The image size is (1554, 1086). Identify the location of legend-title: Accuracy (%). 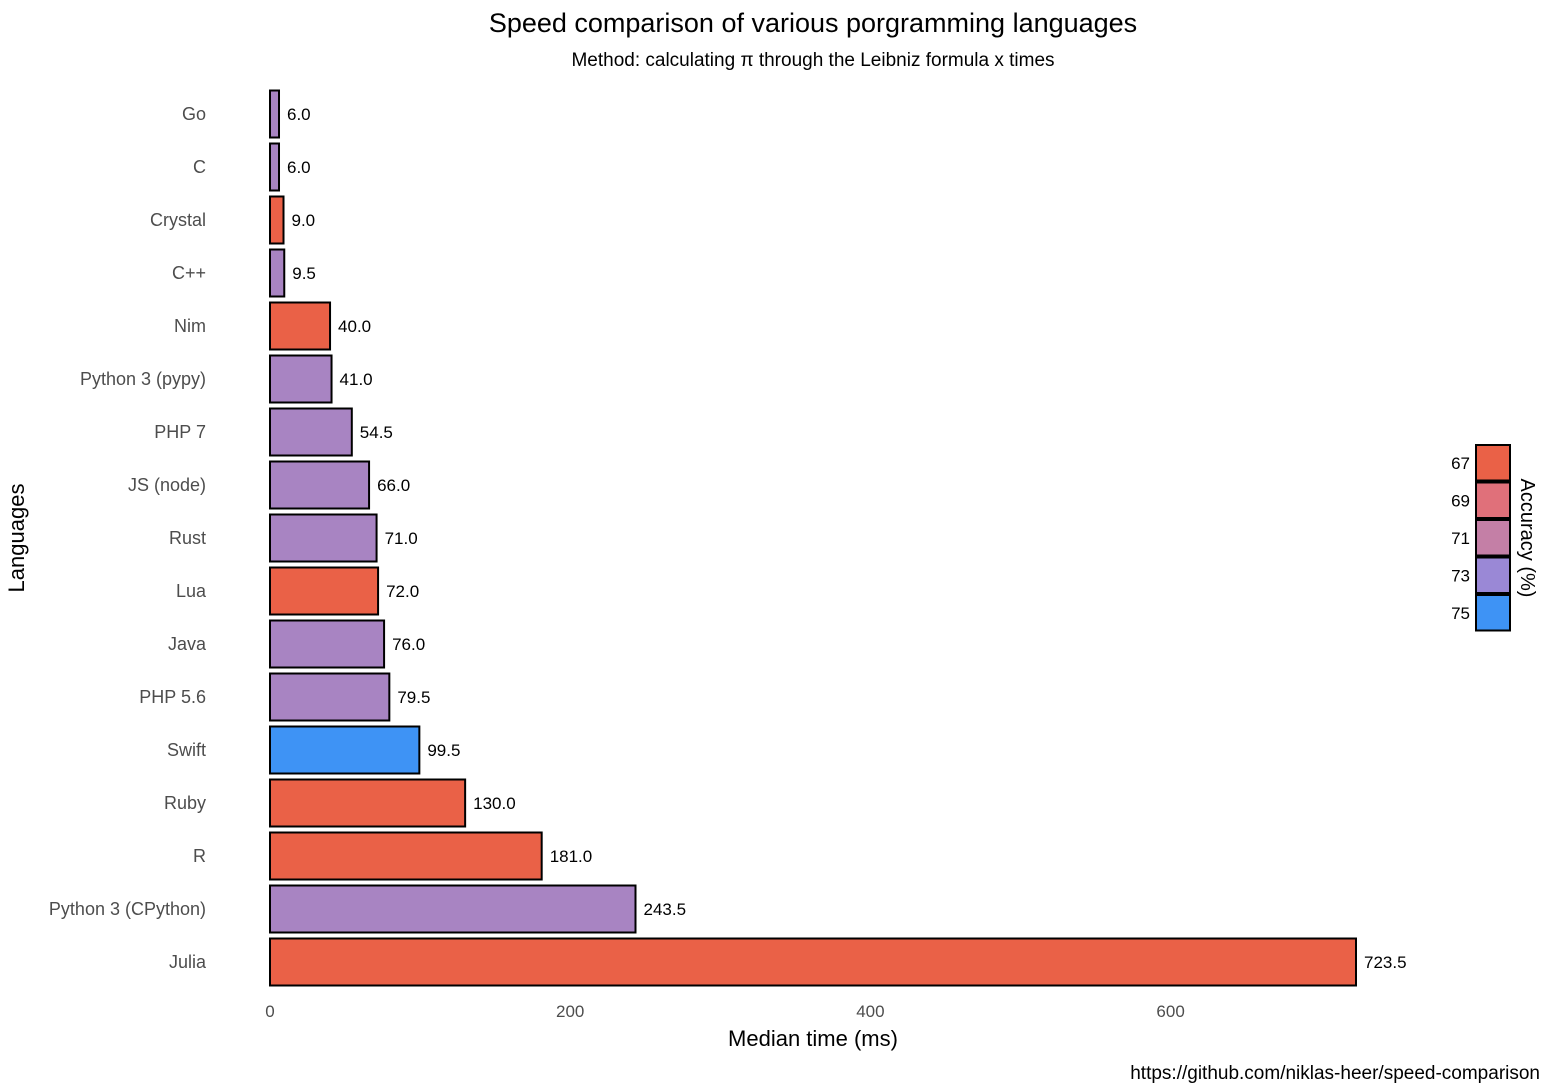
(1527, 538).